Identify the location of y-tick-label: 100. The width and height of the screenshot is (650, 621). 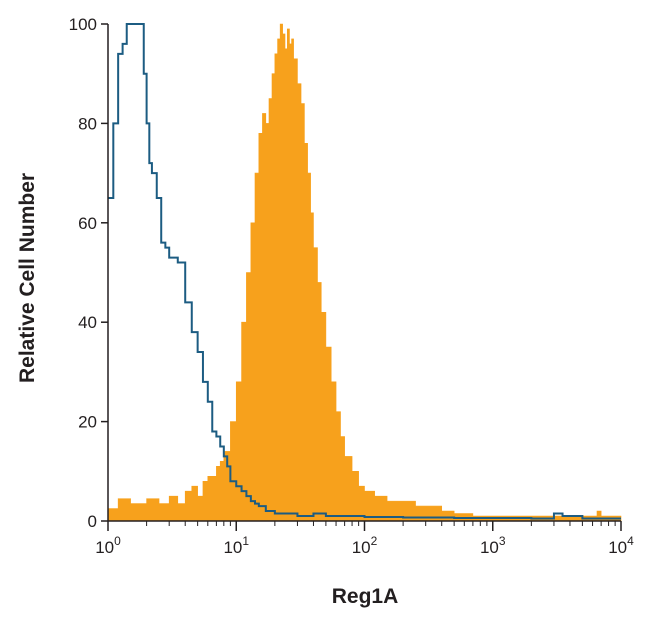
(83, 24).